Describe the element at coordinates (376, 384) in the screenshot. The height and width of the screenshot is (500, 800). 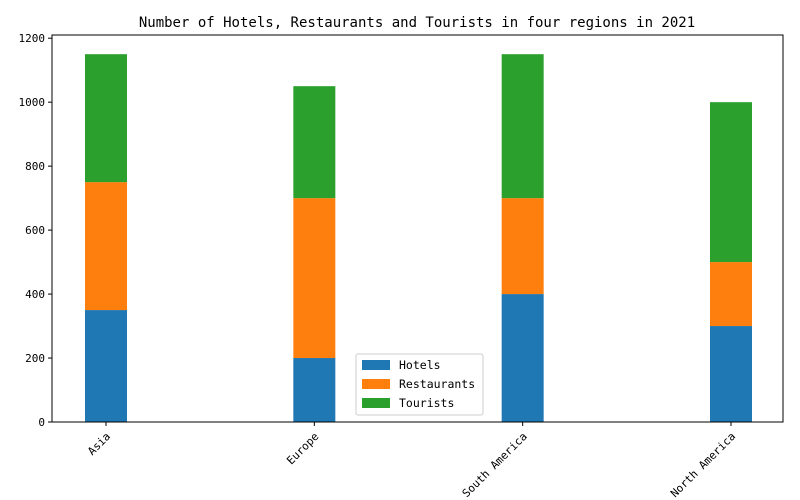
I see `legend-swatch-restaurants` at that location.